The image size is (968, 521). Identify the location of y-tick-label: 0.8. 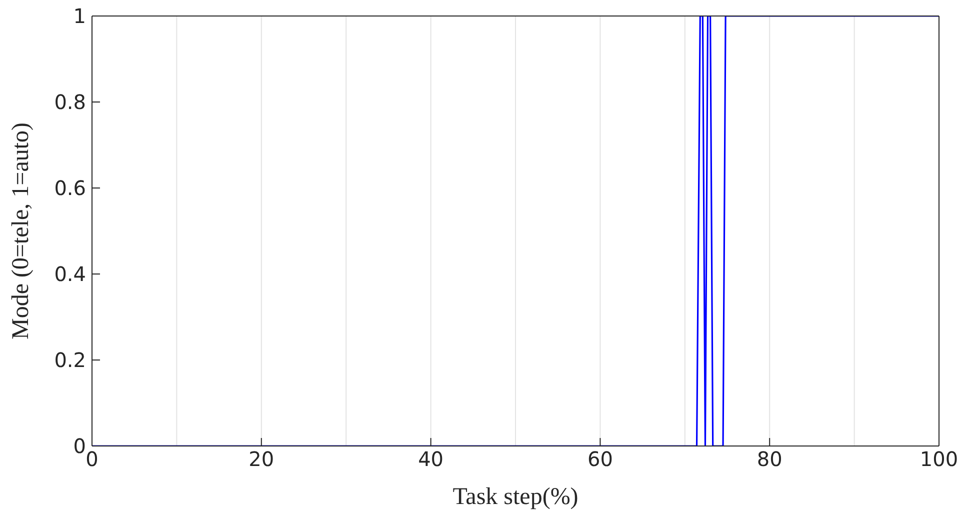
(70, 102).